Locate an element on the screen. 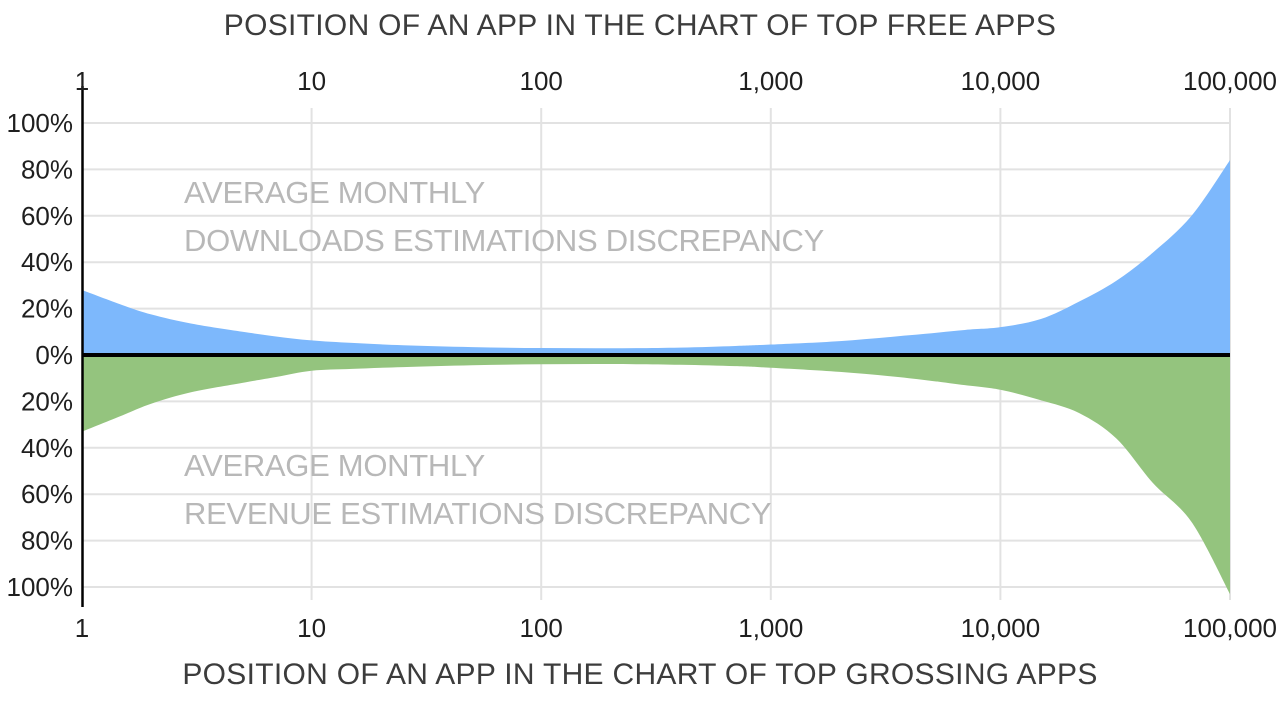 The image size is (1280, 704). downloads-discrepancy-label: DOWNLOADS ESTIMATIONS DISCREPANCY is located at coordinates (504, 240).